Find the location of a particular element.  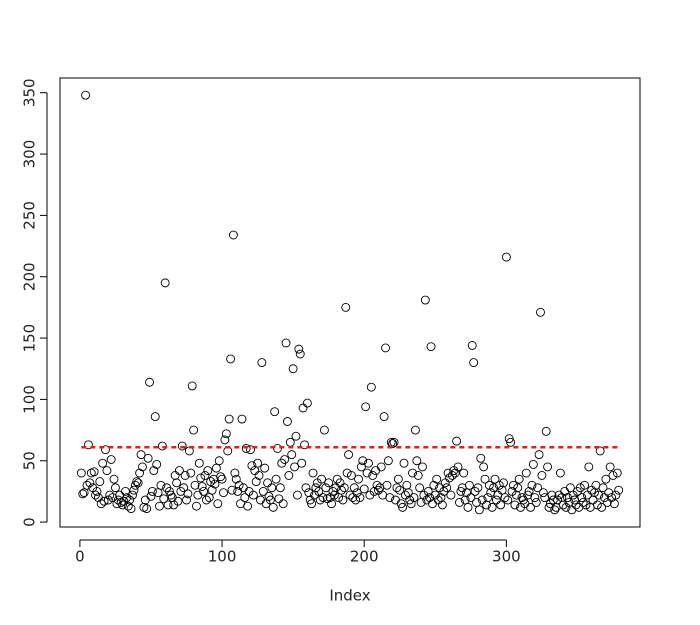

y-tick-label: 50 is located at coordinates (30, 460).